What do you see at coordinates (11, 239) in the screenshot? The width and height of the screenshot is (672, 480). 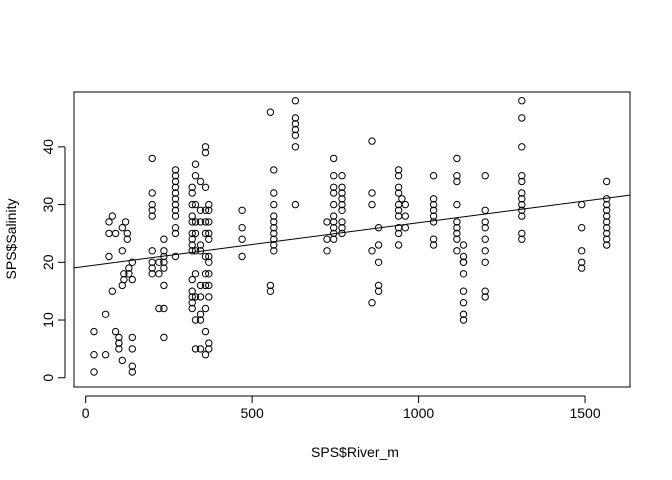 I see `y-axis-label: SPS$Salinity` at bounding box center [11, 239].